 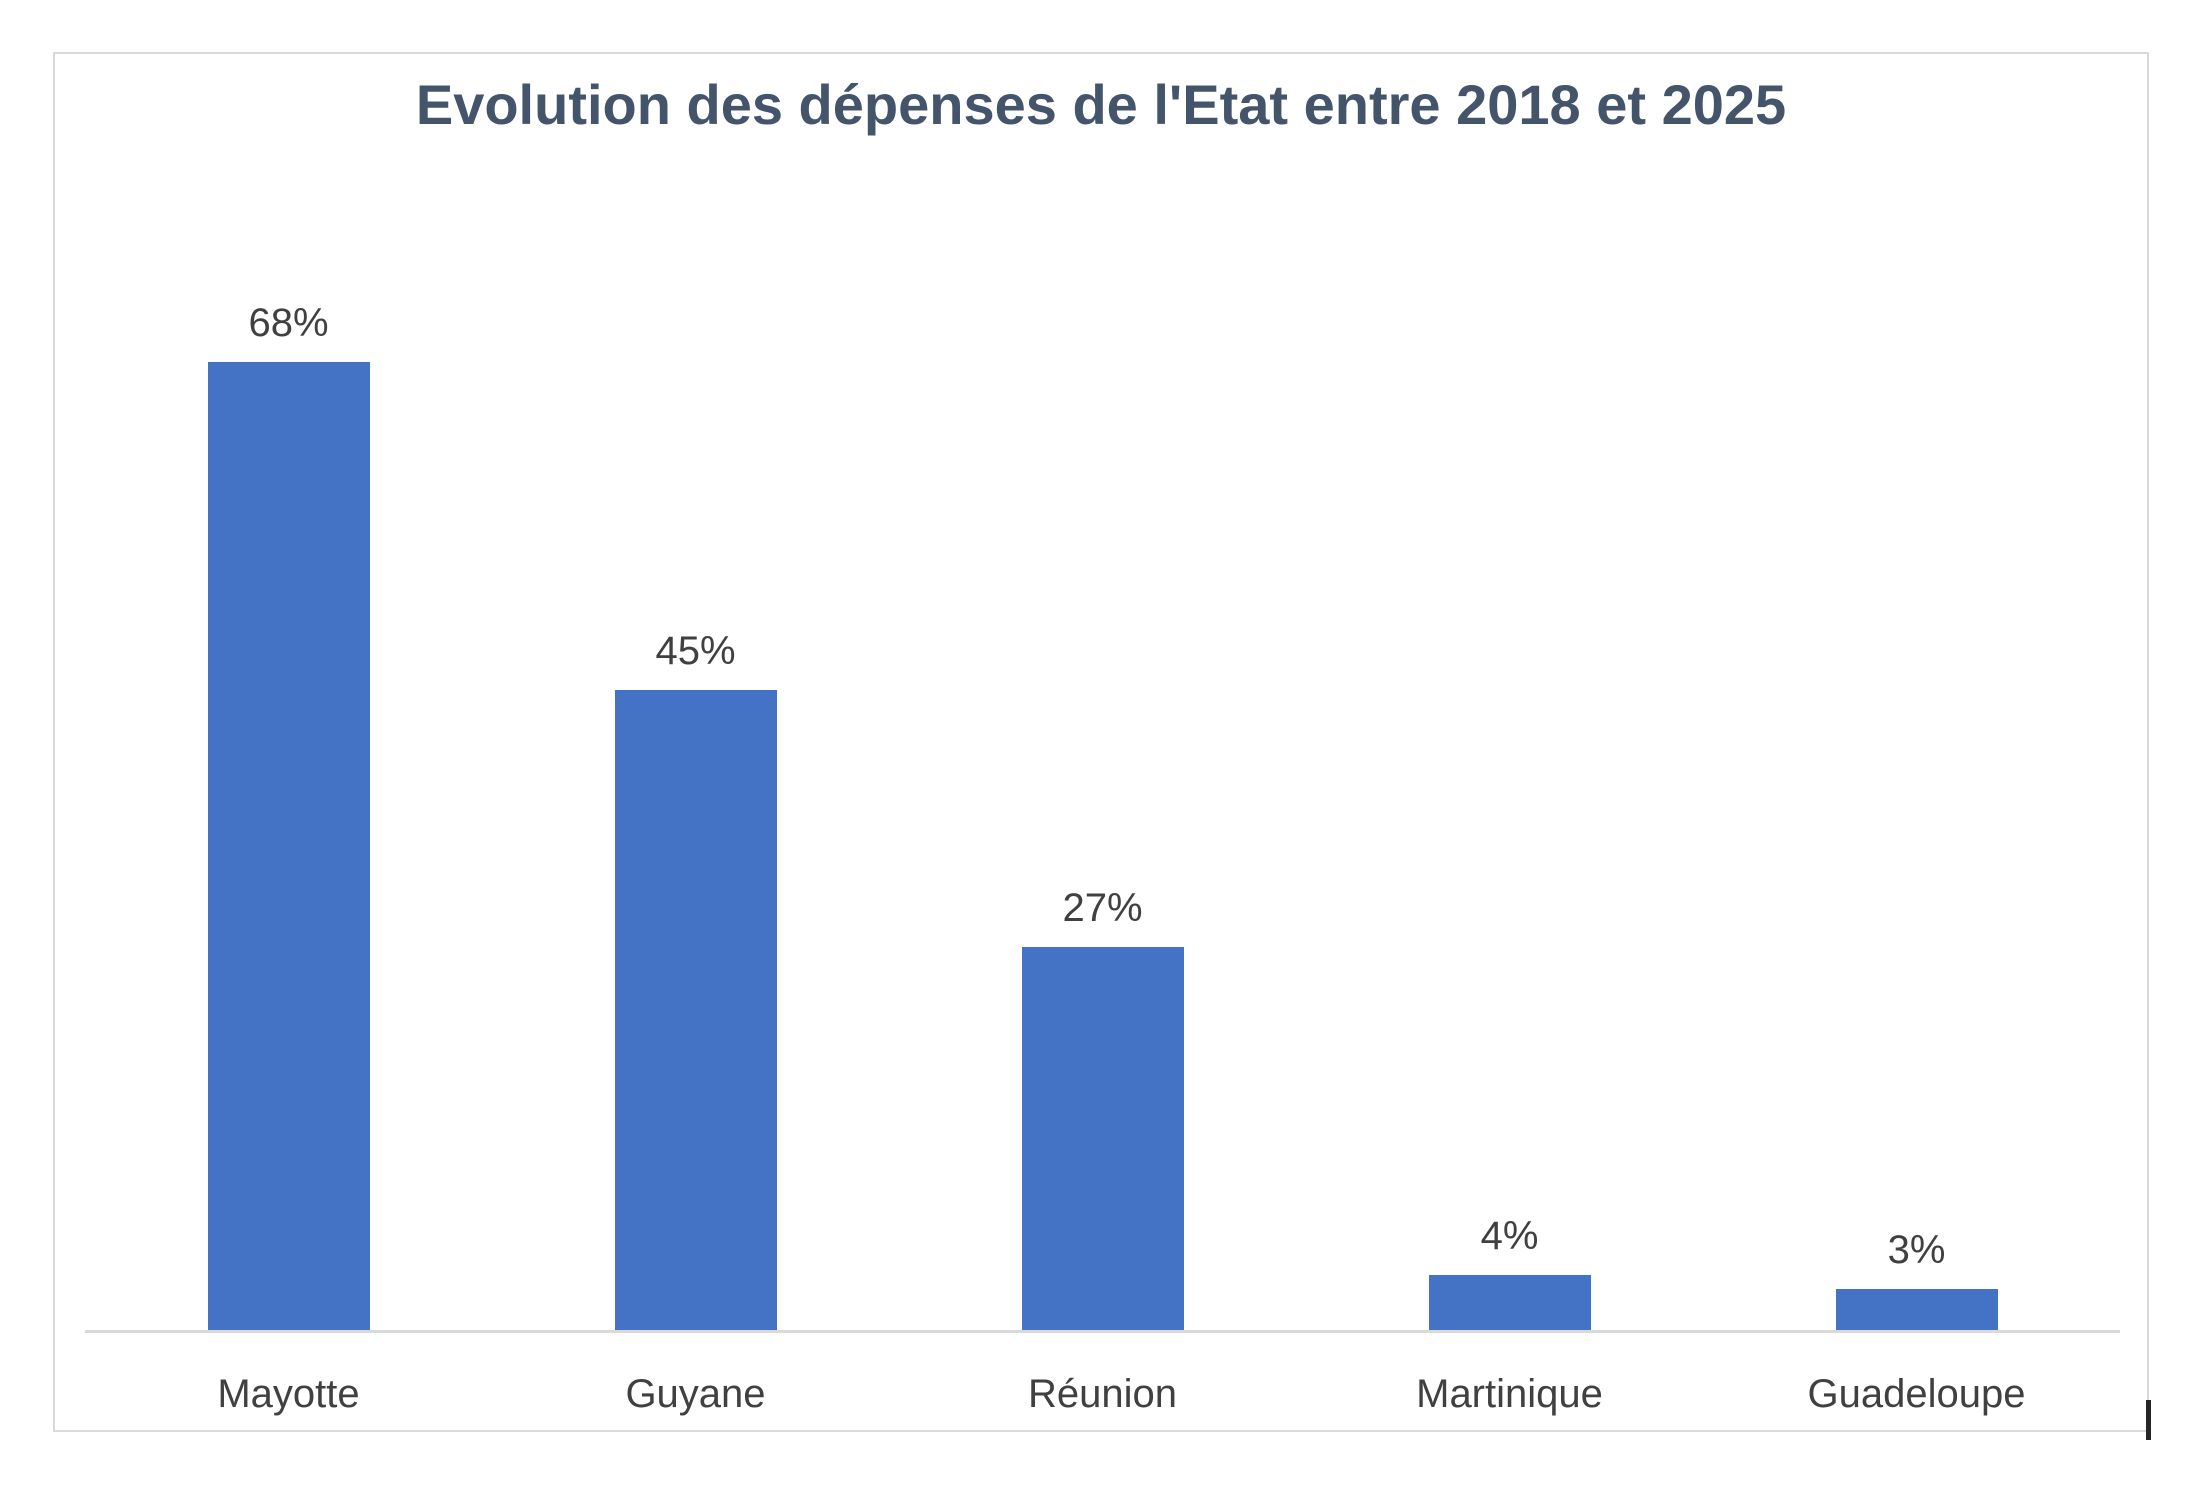 What do you see at coordinates (1102, 1331) in the screenshot?
I see `x-axis-line` at bounding box center [1102, 1331].